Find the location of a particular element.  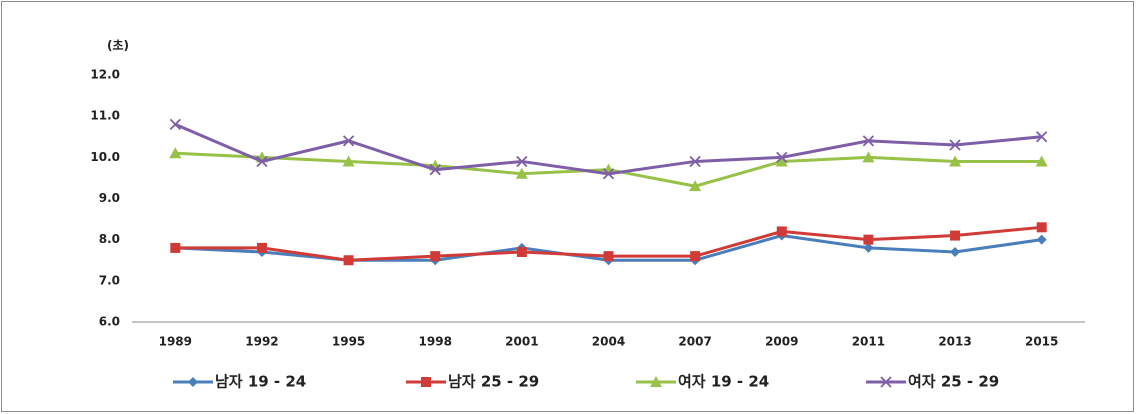

y-axis-label: (초) is located at coordinates (118, 46).